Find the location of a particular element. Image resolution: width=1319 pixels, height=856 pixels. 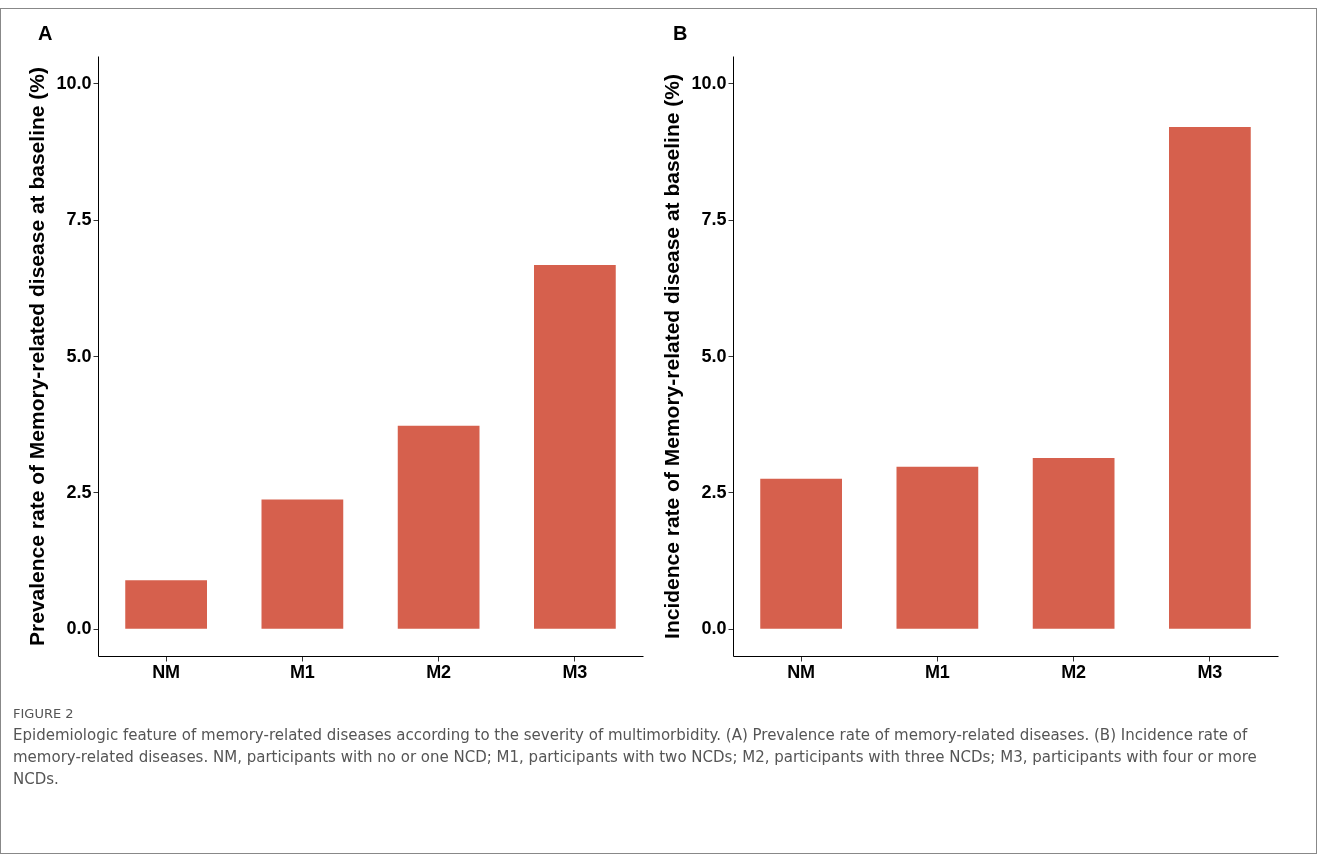

chart-title: B is located at coordinates (680, 33).